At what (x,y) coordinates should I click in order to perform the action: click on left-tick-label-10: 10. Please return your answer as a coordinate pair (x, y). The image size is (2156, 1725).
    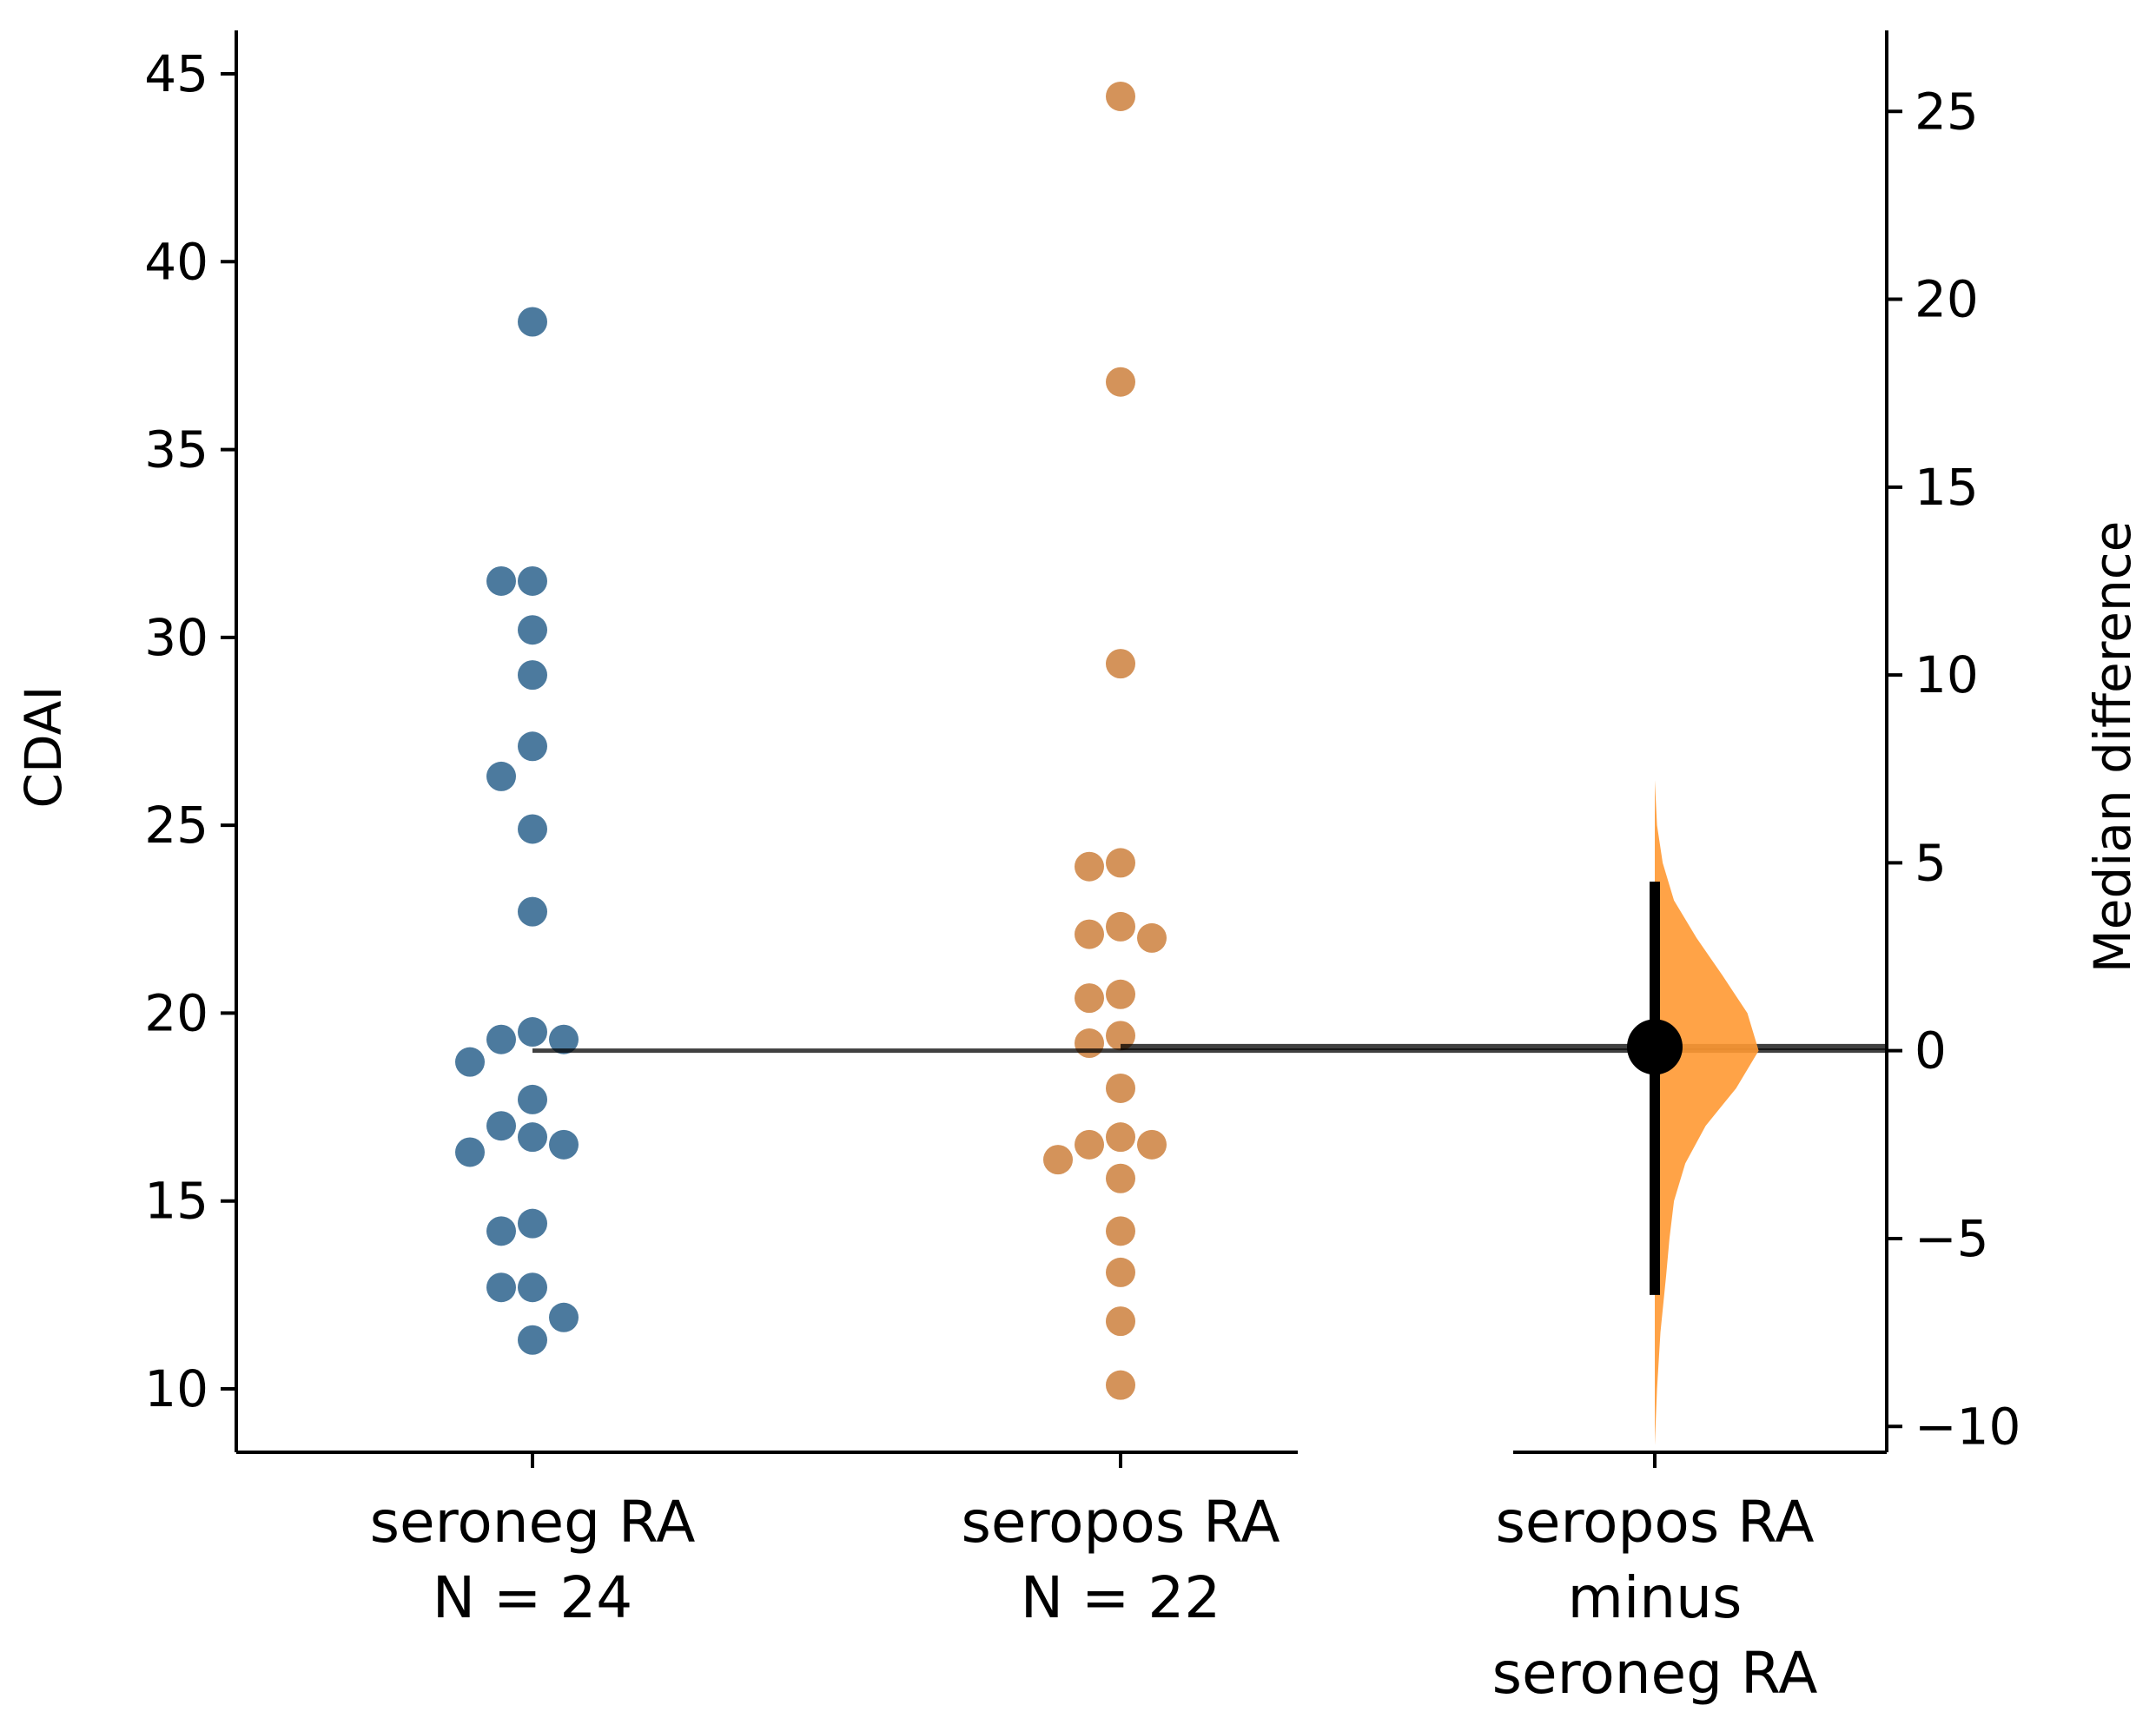
    Looking at the image, I should click on (176, 1388).